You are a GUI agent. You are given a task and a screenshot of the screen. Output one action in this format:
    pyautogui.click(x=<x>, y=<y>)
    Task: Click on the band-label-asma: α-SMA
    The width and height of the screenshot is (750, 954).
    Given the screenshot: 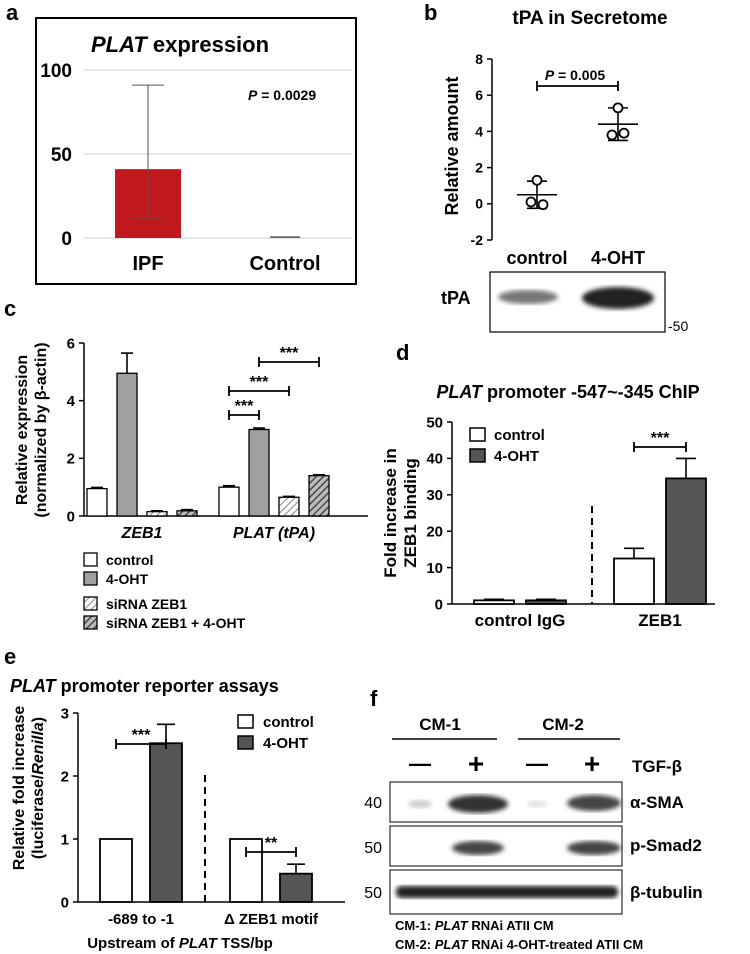 What is the action you would take?
    pyautogui.click(x=657, y=802)
    